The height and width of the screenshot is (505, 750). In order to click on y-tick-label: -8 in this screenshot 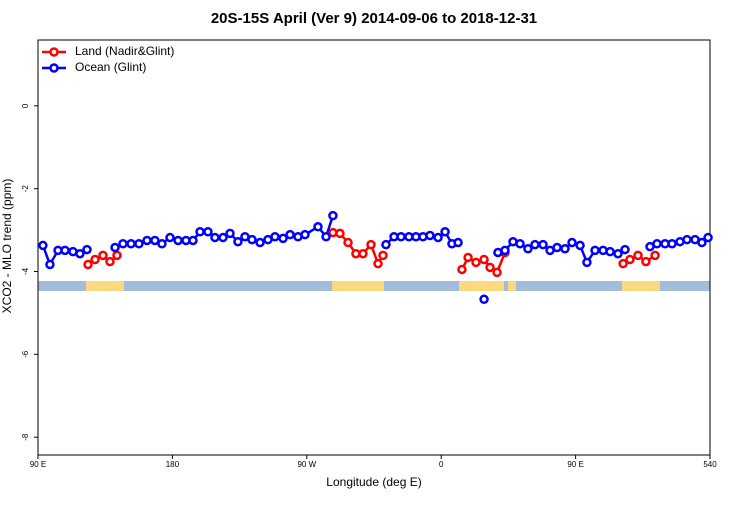, I will do `click(25, 437)`.